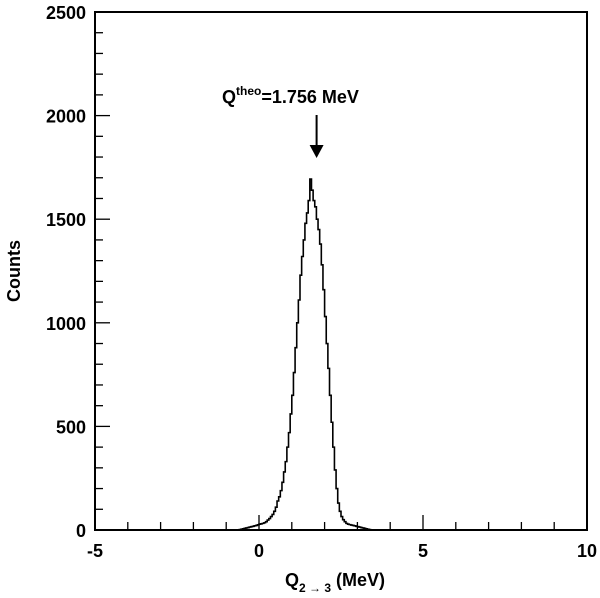  What do you see at coordinates (14, 271) in the screenshot?
I see `y-axis-title: Counts` at bounding box center [14, 271].